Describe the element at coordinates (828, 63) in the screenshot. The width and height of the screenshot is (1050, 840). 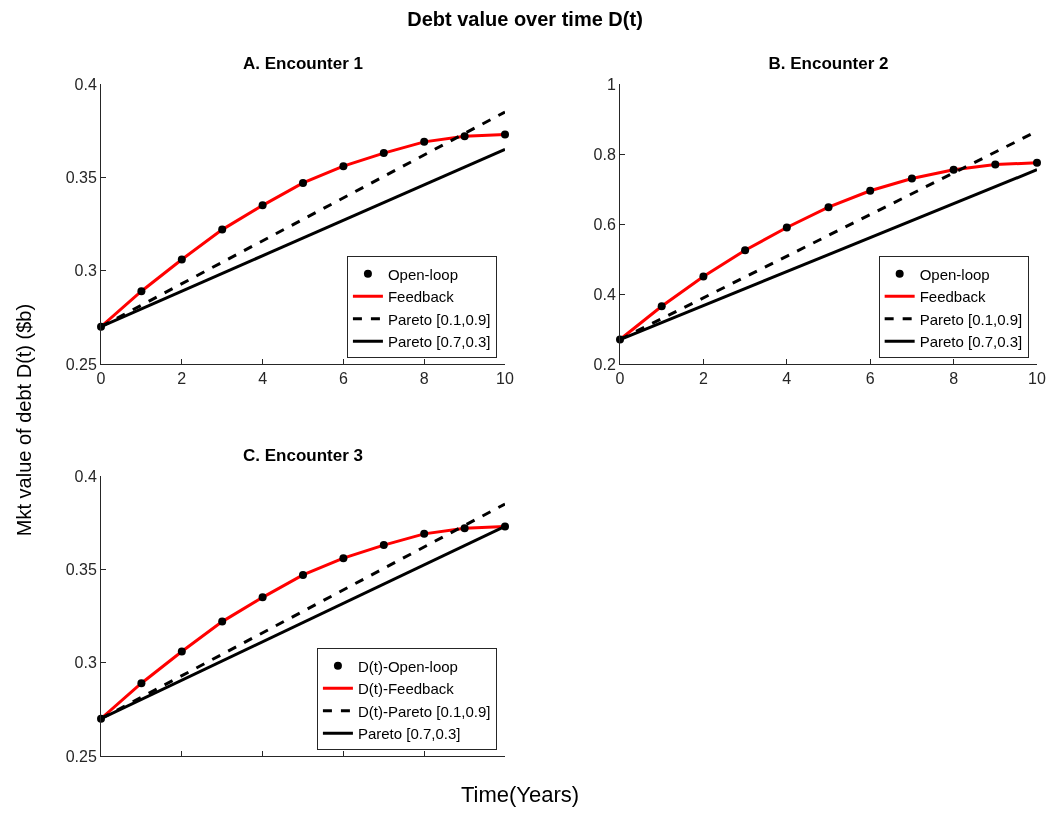
I see `chart-title: B. Encounter 2` at that location.